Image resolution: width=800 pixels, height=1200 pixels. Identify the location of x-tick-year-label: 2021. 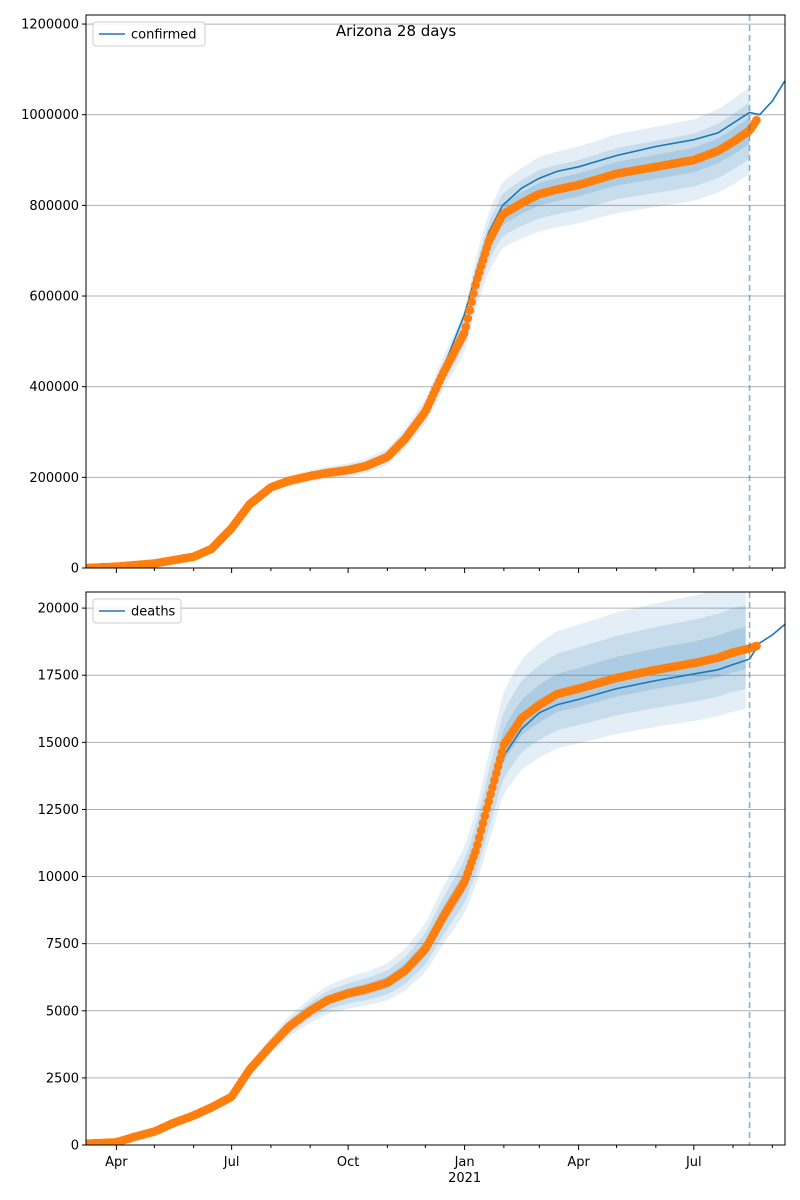
(464, 1178).